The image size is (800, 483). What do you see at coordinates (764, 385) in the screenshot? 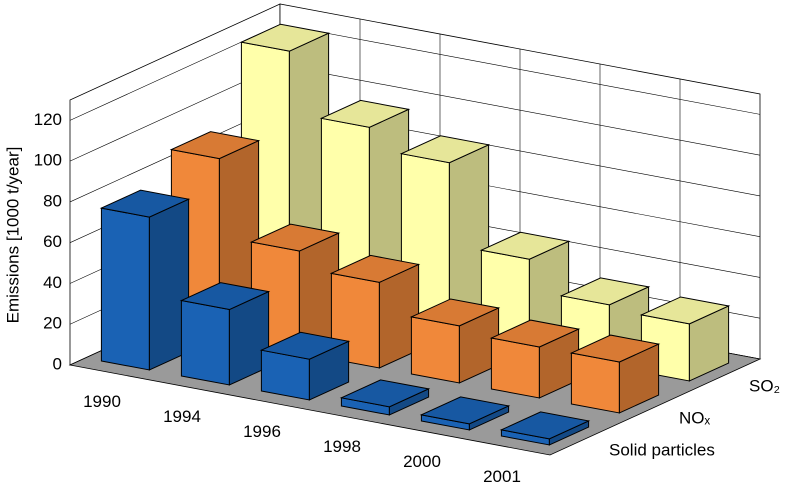
I see `series-label: SO₂` at bounding box center [764, 385].